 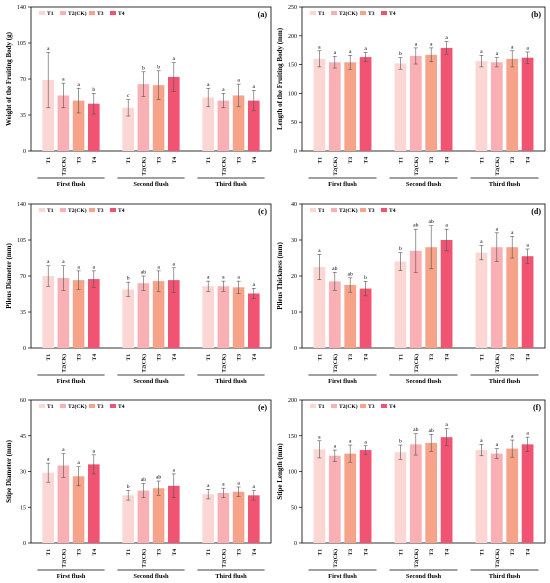 What do you see at coordinates (23, 437) in the screenshot?
I see `y-tick-label: 45` at bounding box center [23, 437].